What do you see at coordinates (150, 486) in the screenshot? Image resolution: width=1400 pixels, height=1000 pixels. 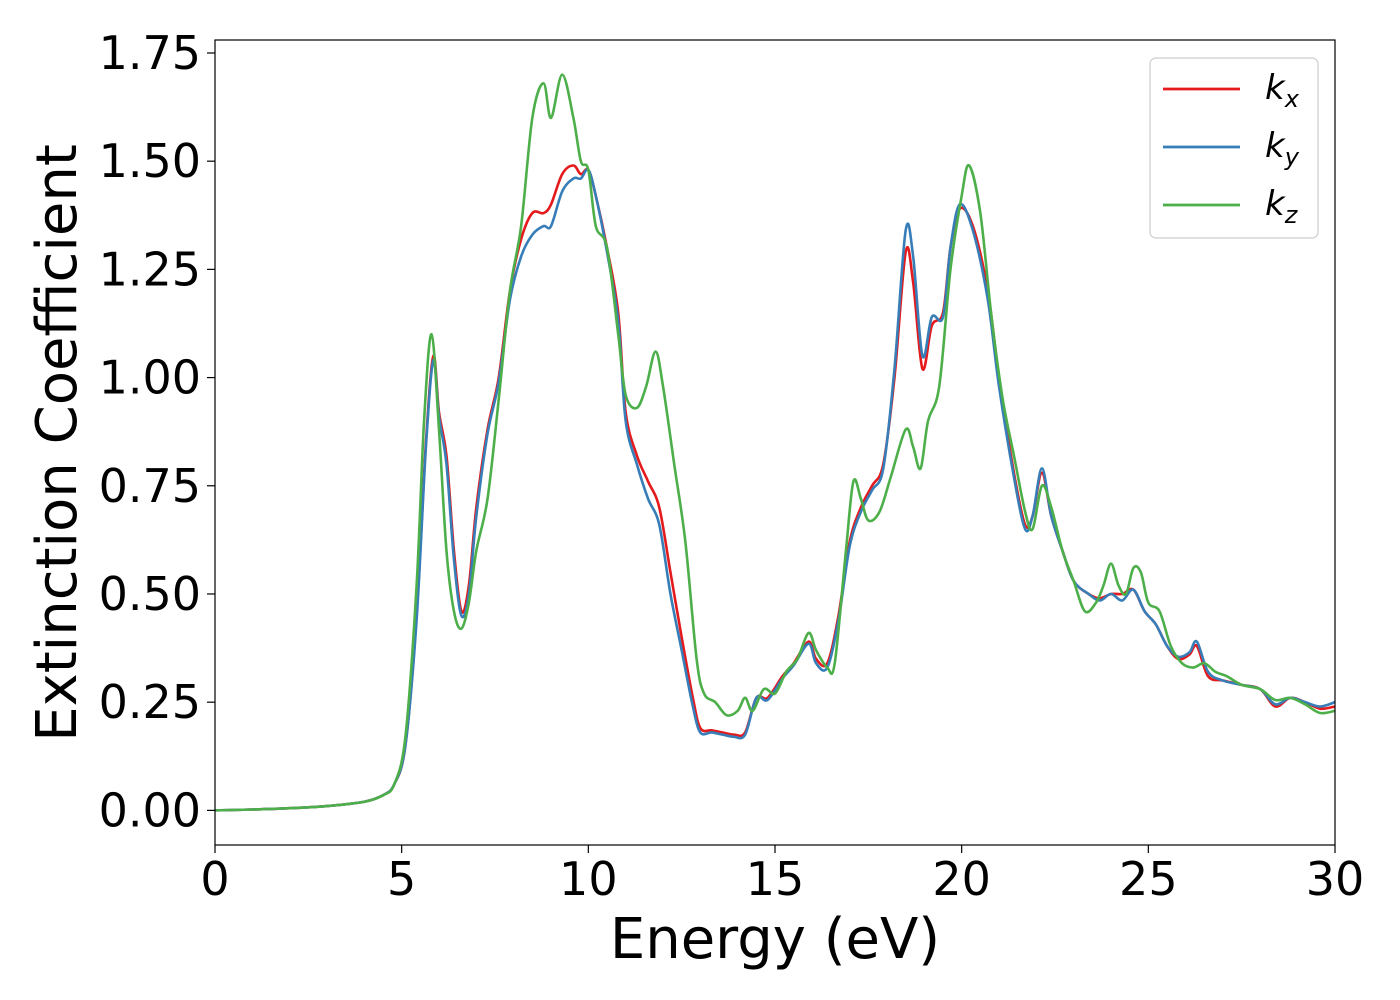 I see `y-tick-label: 0.75` at bounding box center [150, 486].